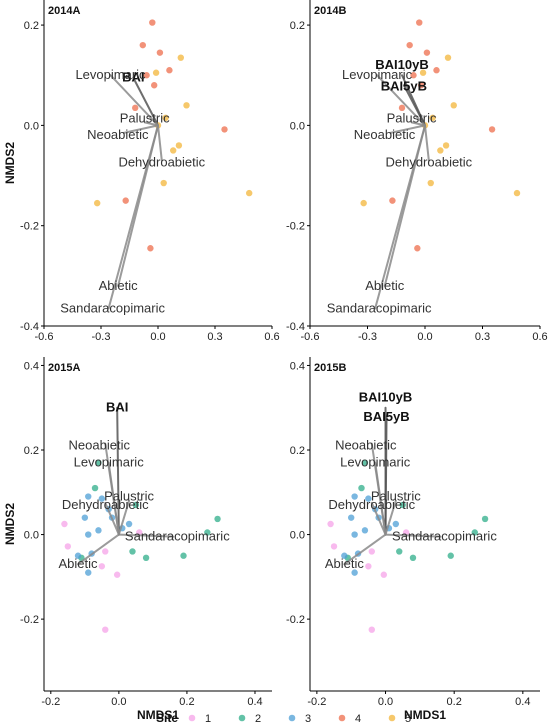 The height and width of the screenshot is (727, 550). Describe the element at coordinates (365, 549) in the screenshot. I see `vector-abietic` at that location.